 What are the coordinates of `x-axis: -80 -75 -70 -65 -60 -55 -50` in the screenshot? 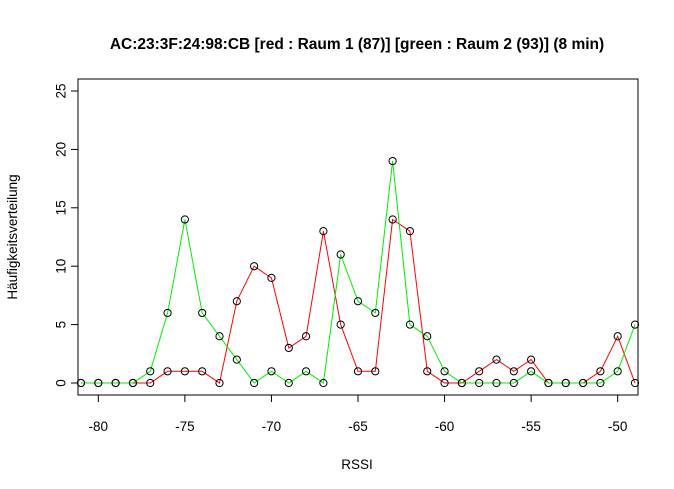 It's located at (358, 414).